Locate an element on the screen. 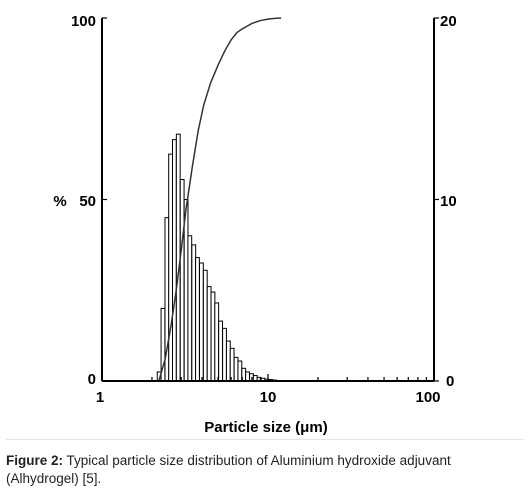 The image size is (529, 493). left-tick-label-50: 50 is located at coordinates (87, 201).